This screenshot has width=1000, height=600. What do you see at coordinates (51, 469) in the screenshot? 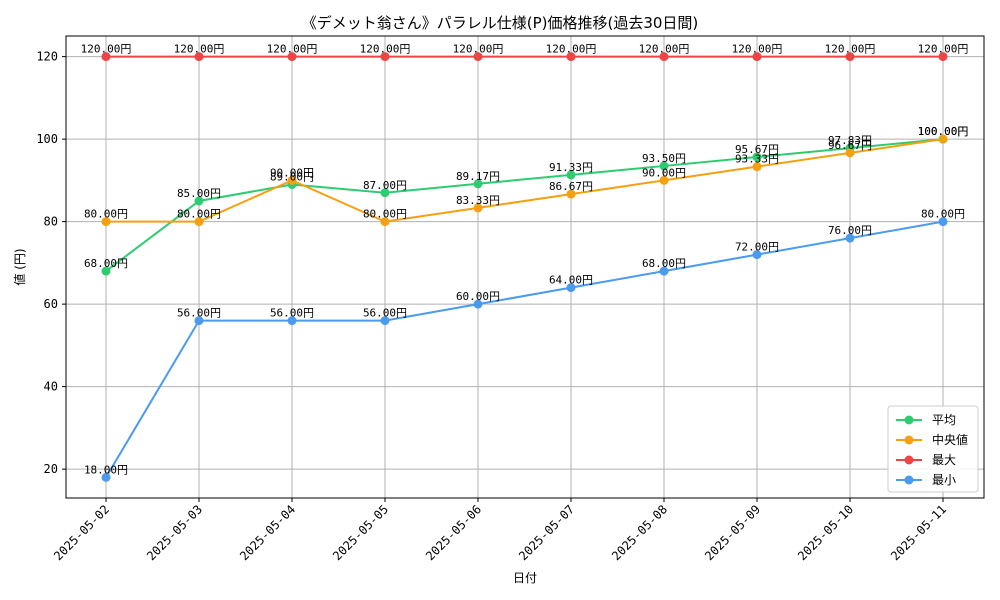
I see `y-tick-label: 20` at bounding box center [51, 469].